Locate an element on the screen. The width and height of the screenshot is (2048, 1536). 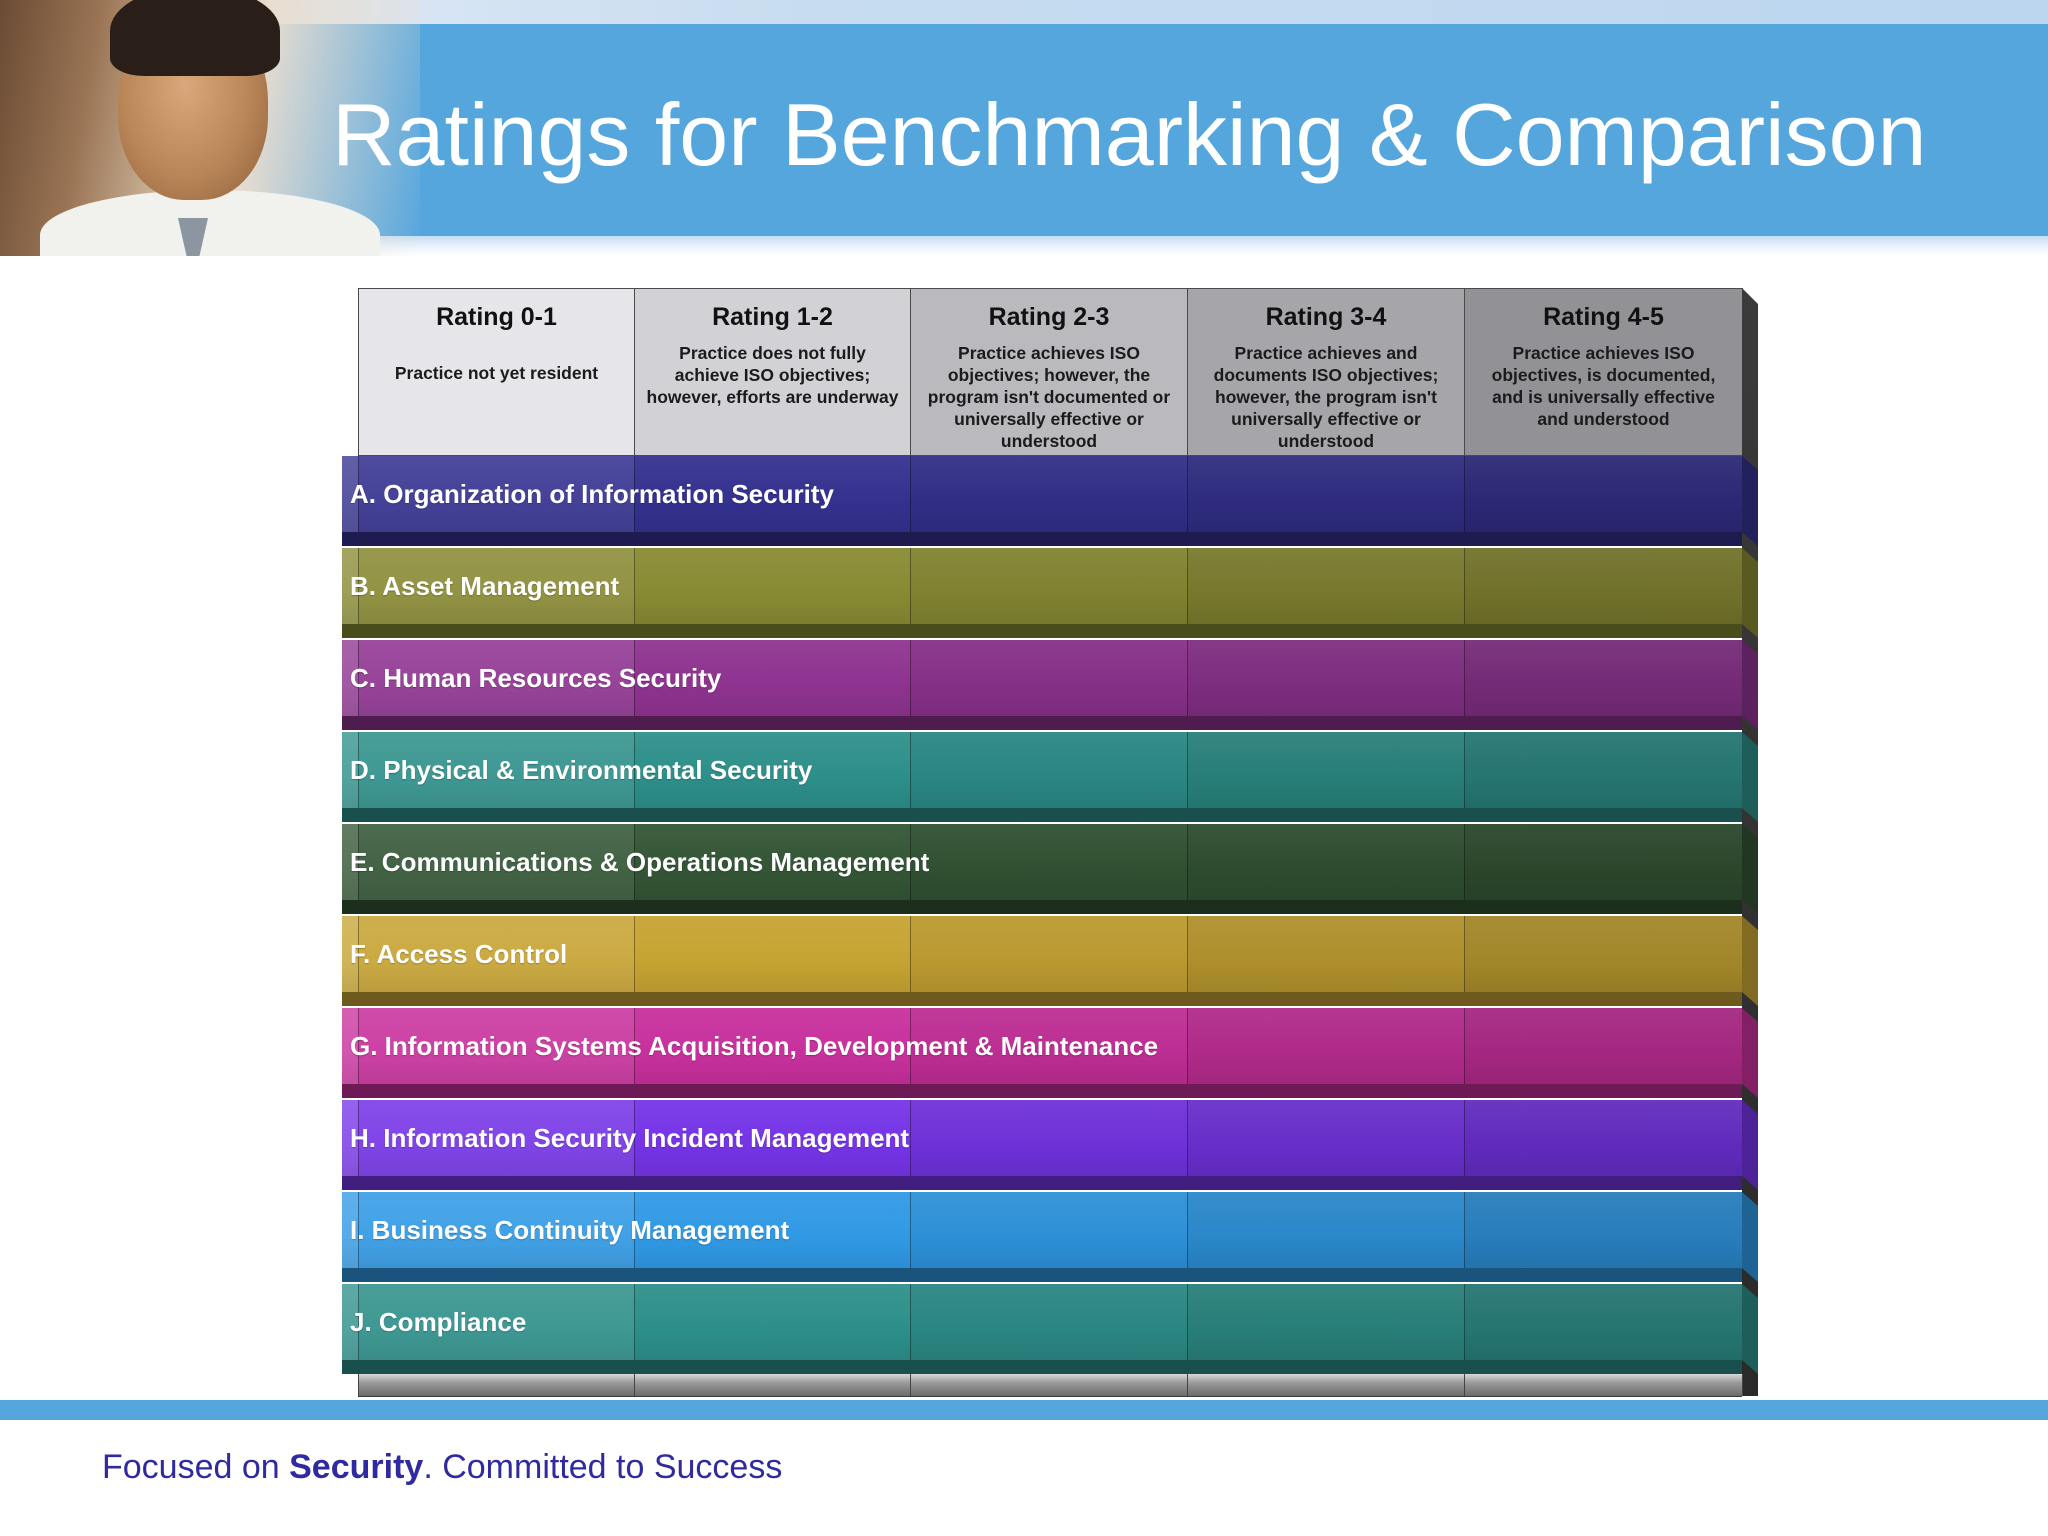
header-rating: Rating 2-3 is located at coordinates (1049, 317).